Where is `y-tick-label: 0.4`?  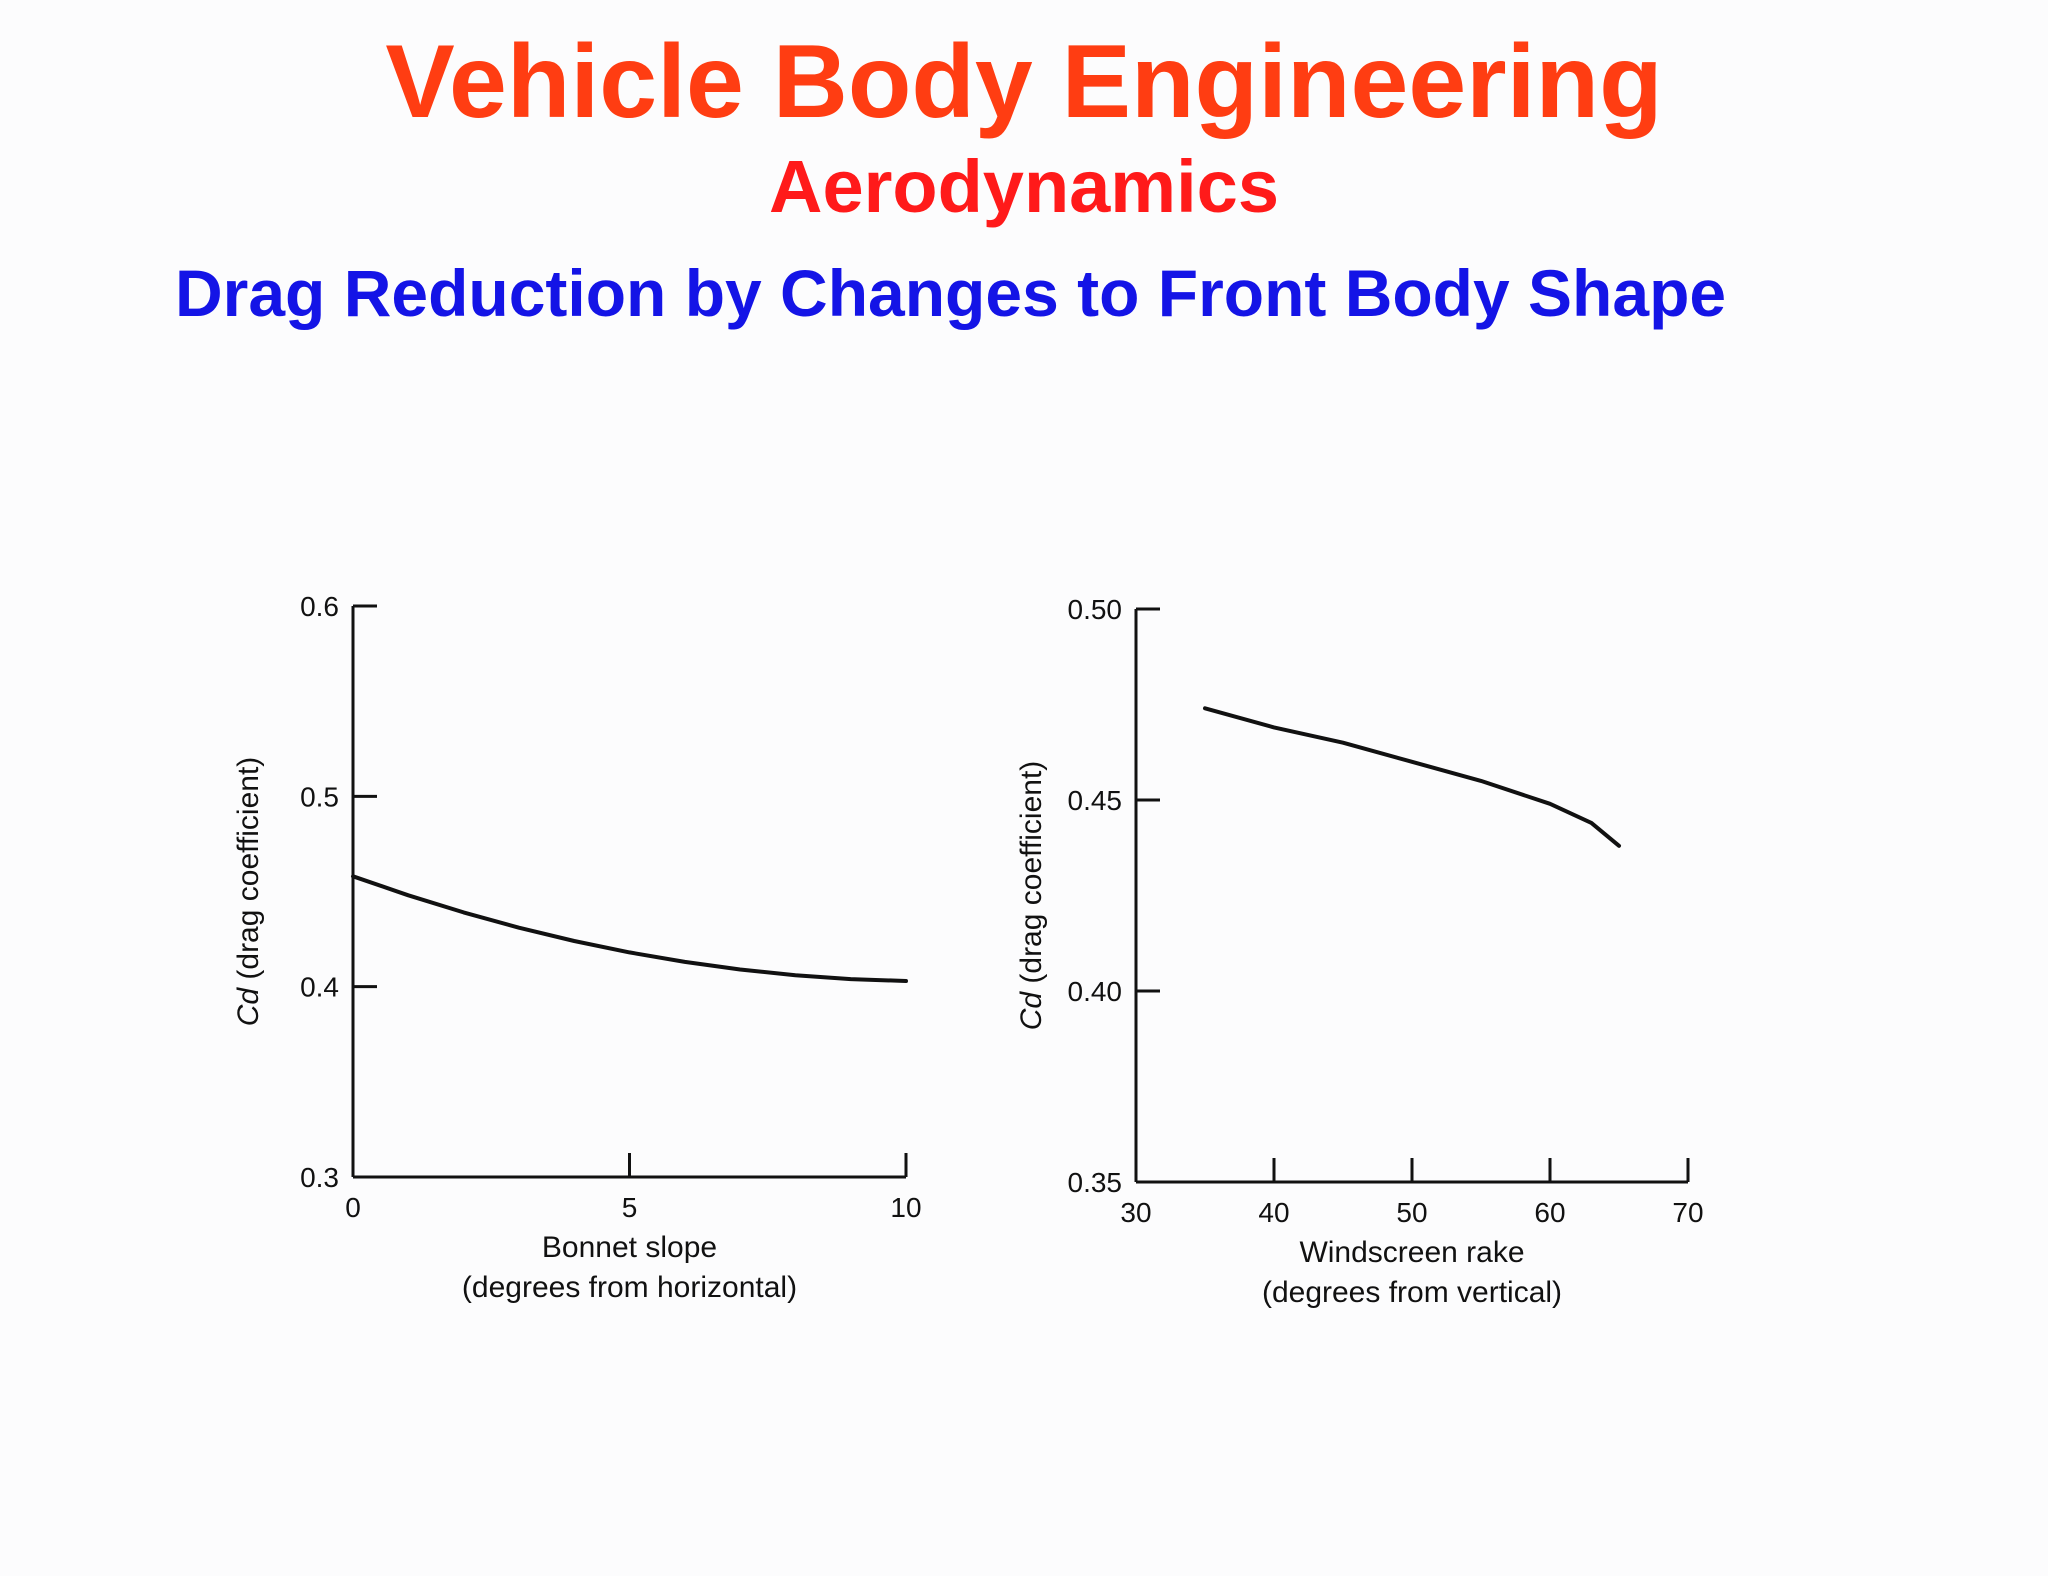
y-tick-label: 0.4 is located at coordinates (319, 987).